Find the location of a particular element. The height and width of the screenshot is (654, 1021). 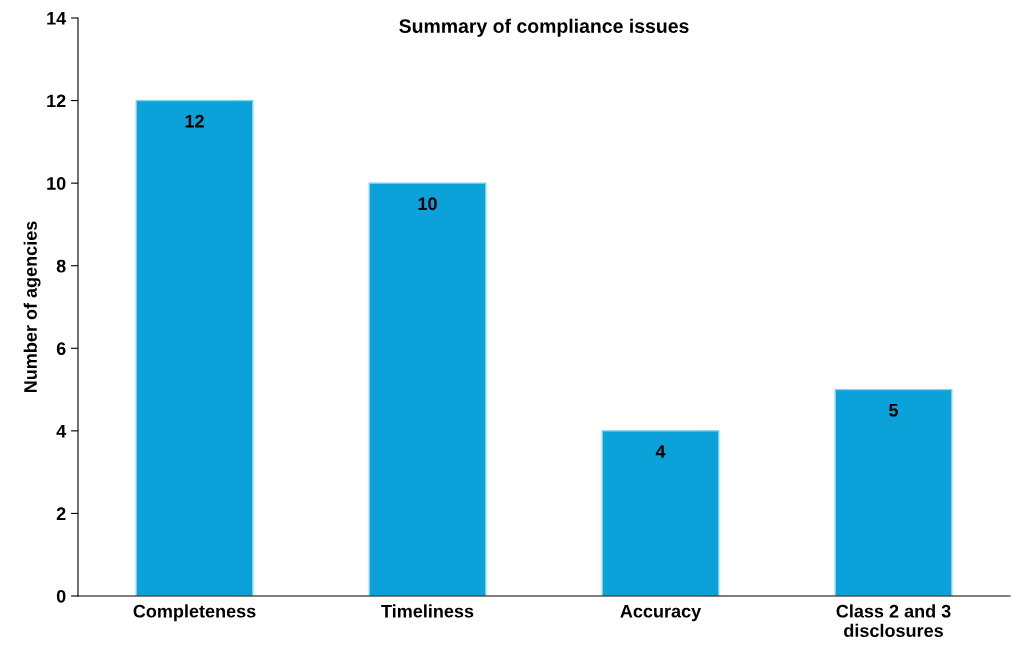

chart-title: Summary of compliance issues is located at coordinates (544, 27).